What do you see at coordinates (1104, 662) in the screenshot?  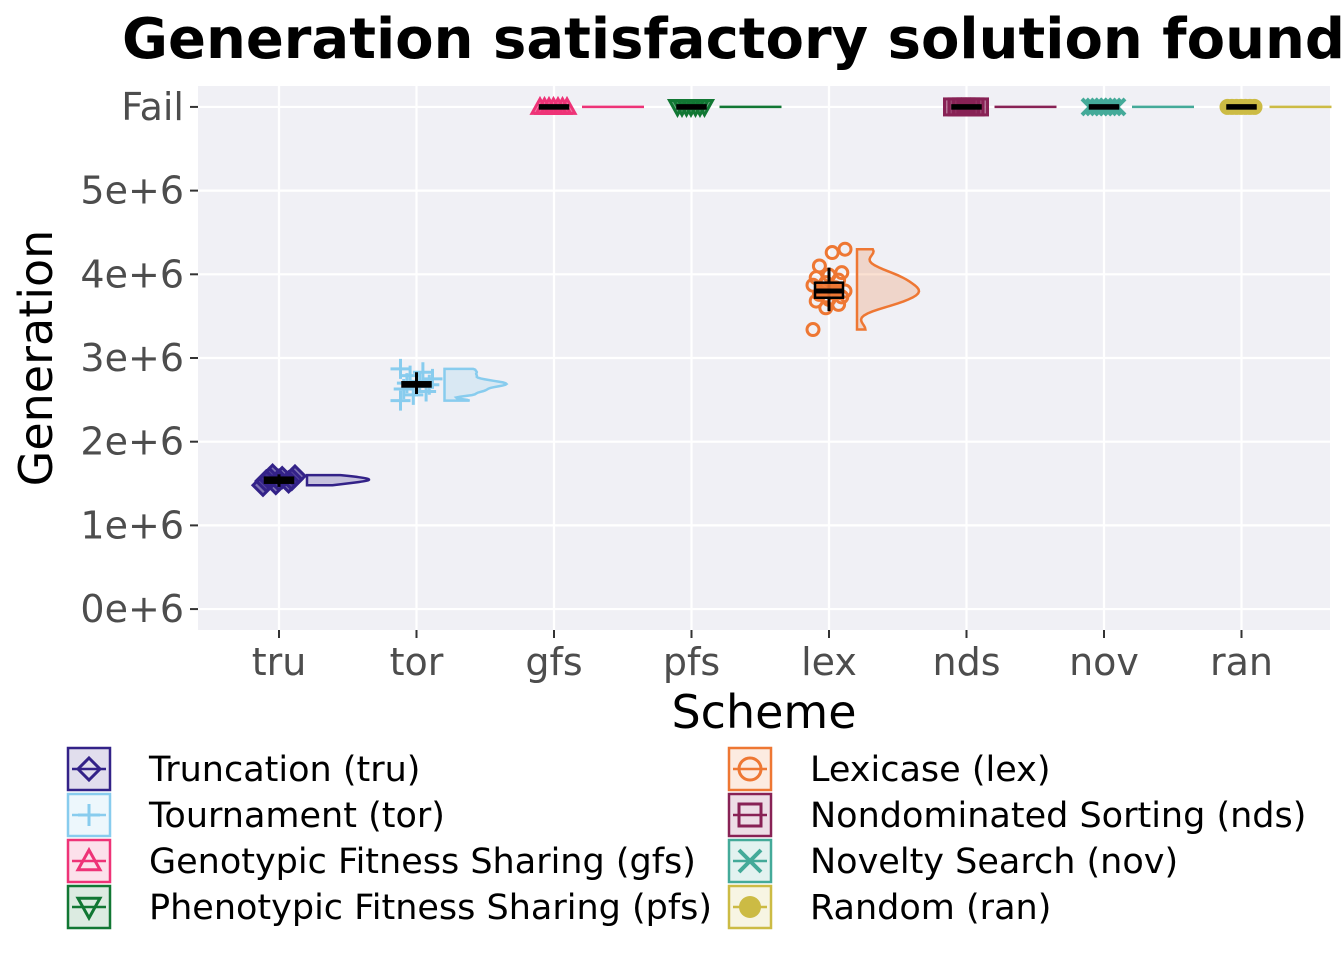 I see `x-tick-label: nov` at bounding box center [1104, 662].